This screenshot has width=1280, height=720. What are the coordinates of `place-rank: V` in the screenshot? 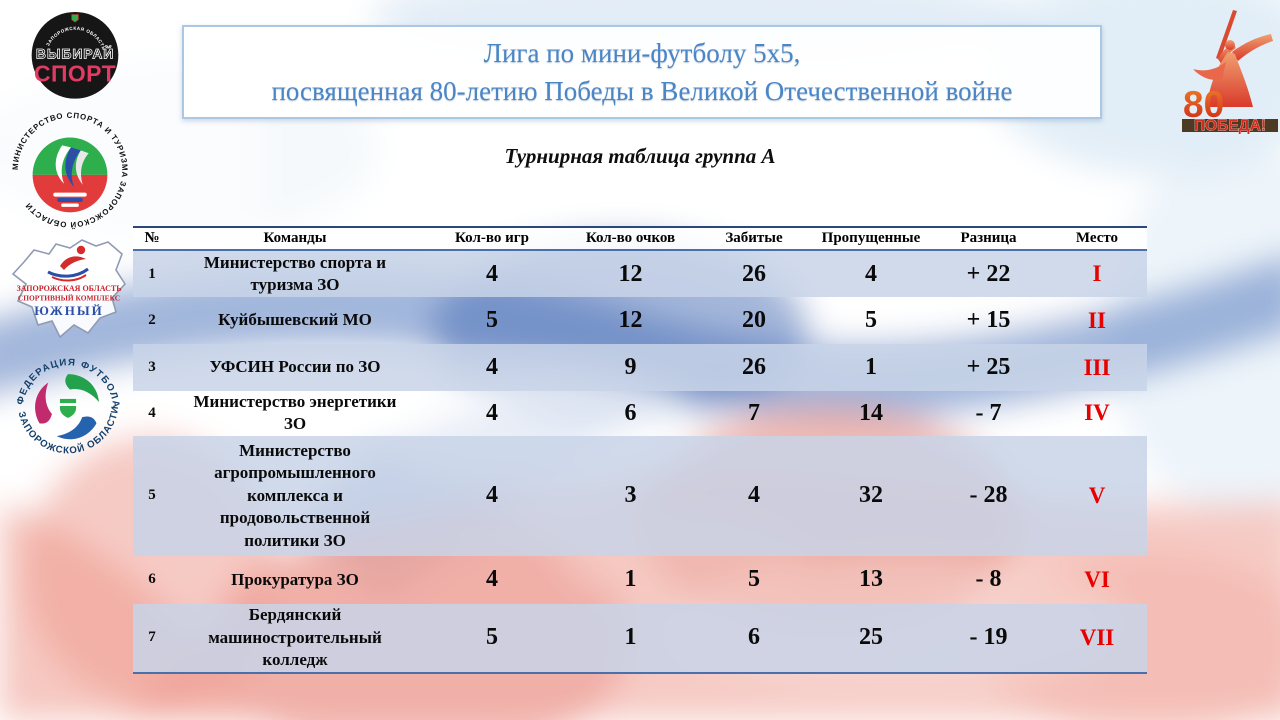 It's located at (1097, 495).